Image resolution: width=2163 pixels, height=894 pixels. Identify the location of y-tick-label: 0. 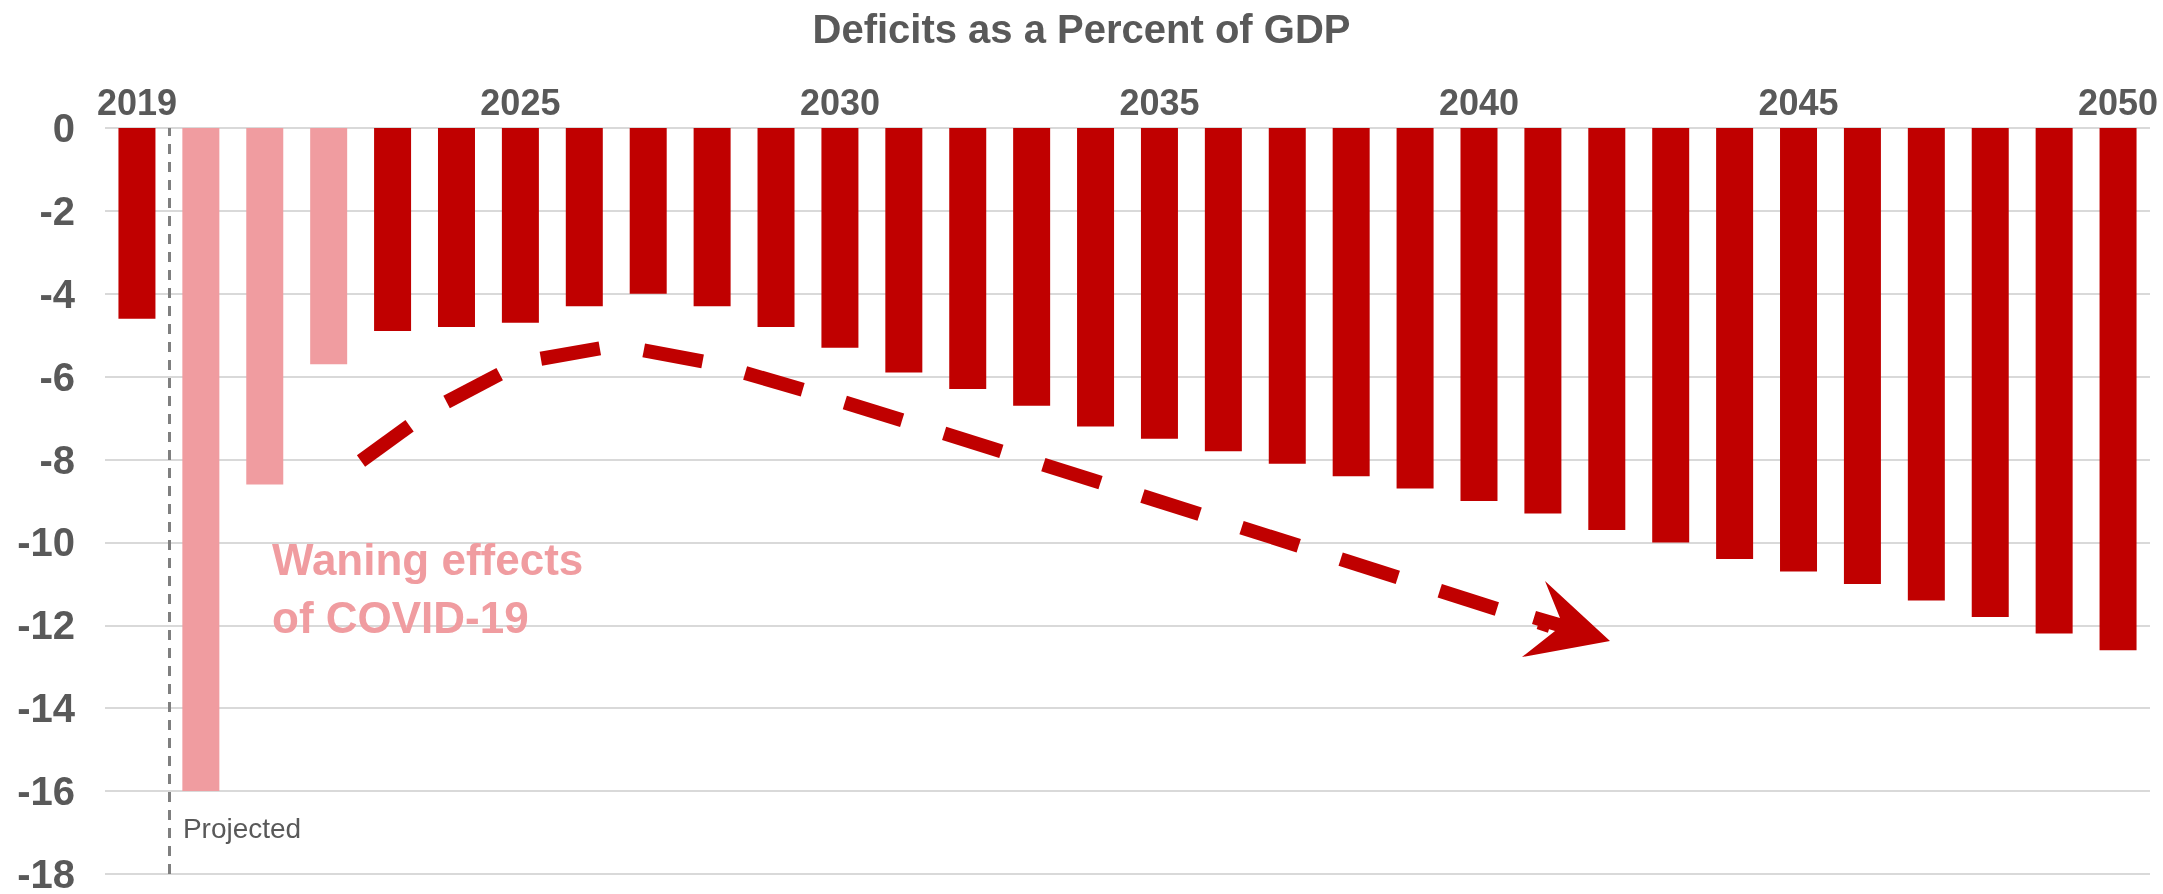
(63, 128).